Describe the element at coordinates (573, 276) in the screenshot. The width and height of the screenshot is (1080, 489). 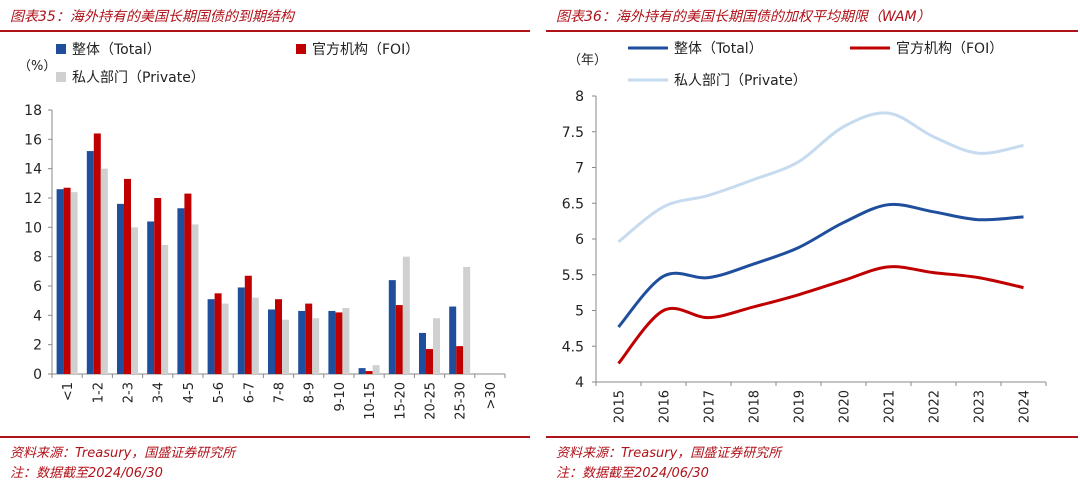
I see `line-y-tick-label: 5.5` at that location.